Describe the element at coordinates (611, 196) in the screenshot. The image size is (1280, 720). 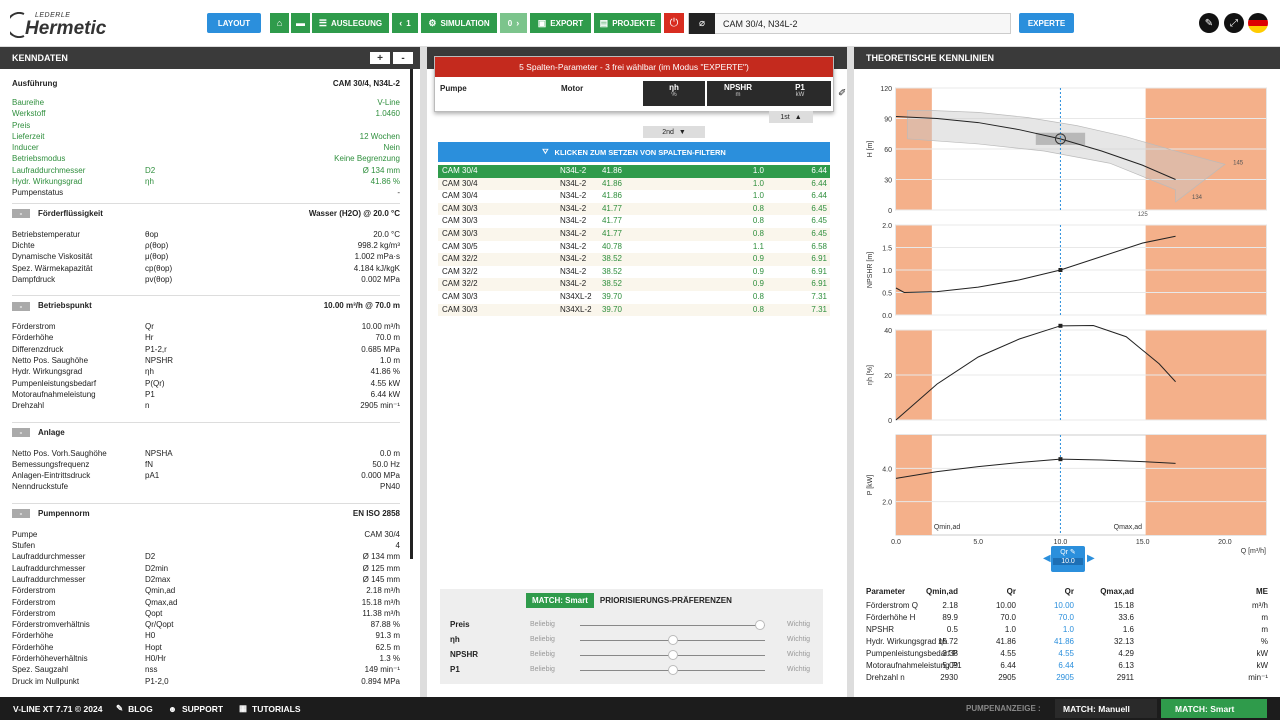
I see `cell-eta: 41.86` at that location.